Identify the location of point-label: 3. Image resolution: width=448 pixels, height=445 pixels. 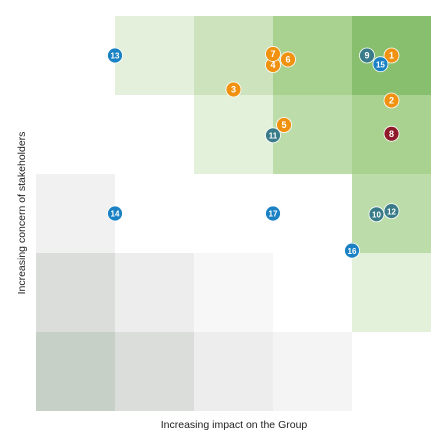
(233, 90).